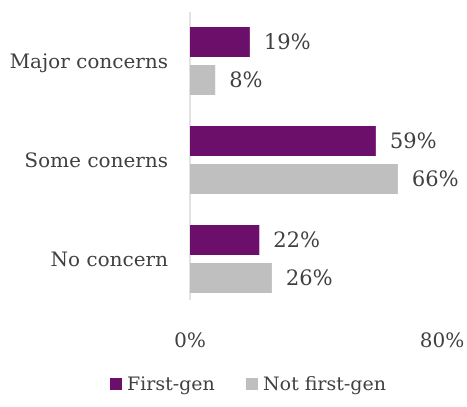 Image resolution: width=467 pixels, height=407 pixels. Describe the element at coordinates (324, 384) in the screenshot. I see `legend-label: Not first-gen` at that location.